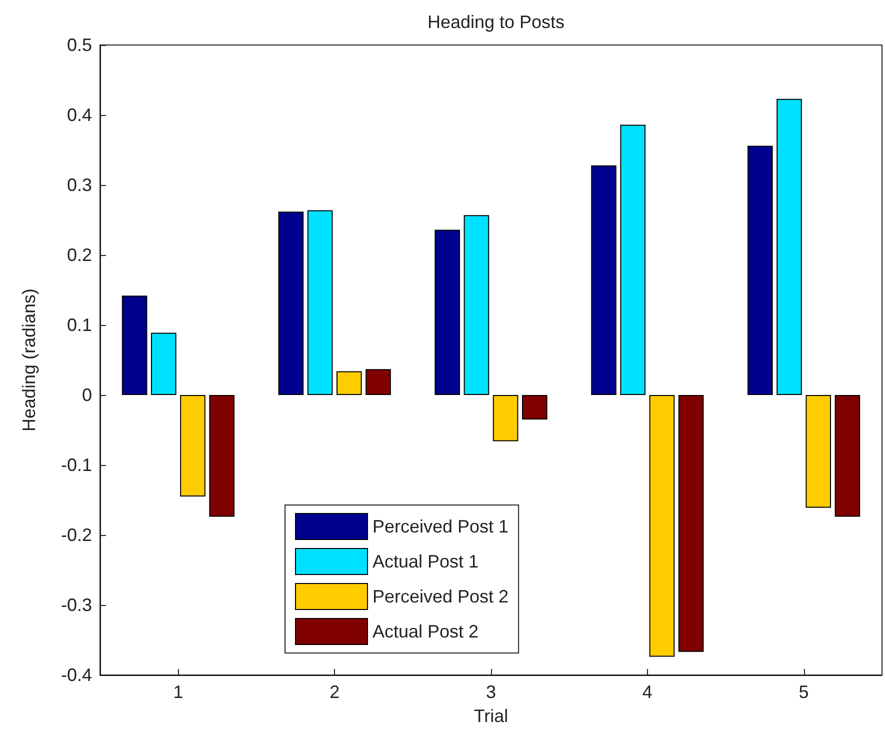  Describe the element at coordinates (79, 255) in the screenshot. I see `y-tick-label: 0.2` at that location.